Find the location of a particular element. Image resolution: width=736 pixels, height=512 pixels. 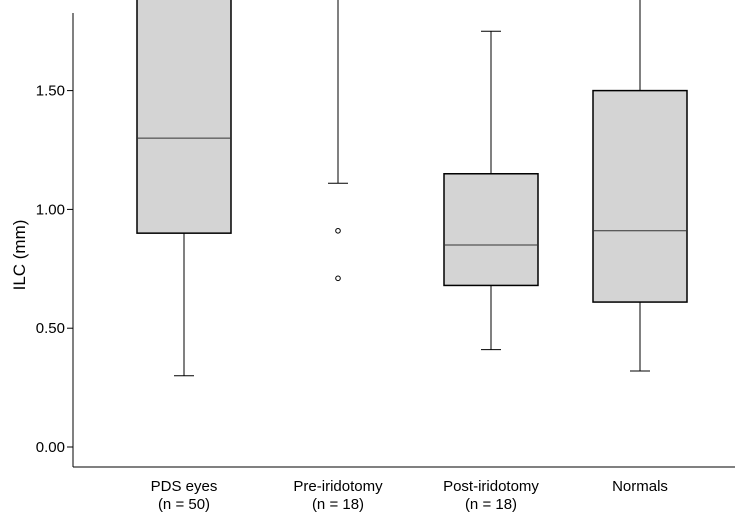

y-tick-label-2: 1.00 is located at coordinates (50, 209).